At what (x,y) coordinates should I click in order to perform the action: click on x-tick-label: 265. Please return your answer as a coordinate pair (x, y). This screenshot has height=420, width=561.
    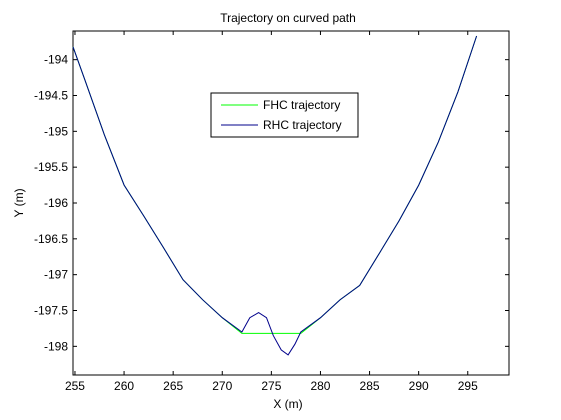
    Looking at the image, I should click on (173, 386).